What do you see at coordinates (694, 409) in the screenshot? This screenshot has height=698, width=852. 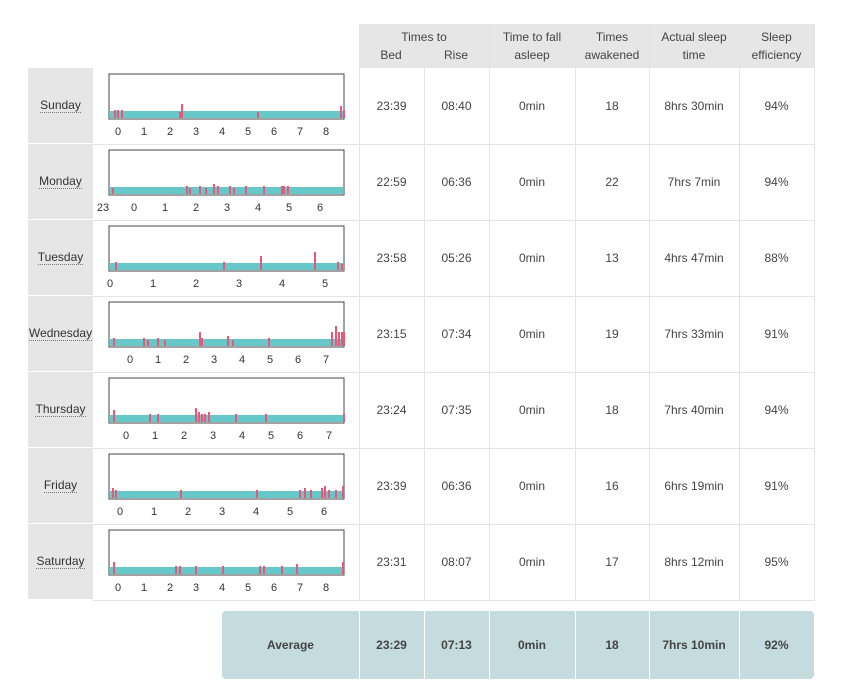 I see `actual-sleep-time: 7hrs 40min` at bounding box center [694, 409].